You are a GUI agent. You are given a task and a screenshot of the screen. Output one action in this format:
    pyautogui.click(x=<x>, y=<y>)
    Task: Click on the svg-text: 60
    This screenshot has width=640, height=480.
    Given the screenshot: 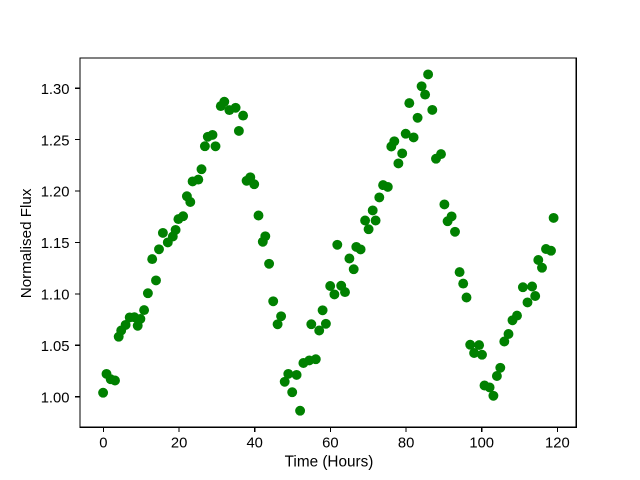 What is the action you would take?
    pyautogui.click(x=330, y=444)
    